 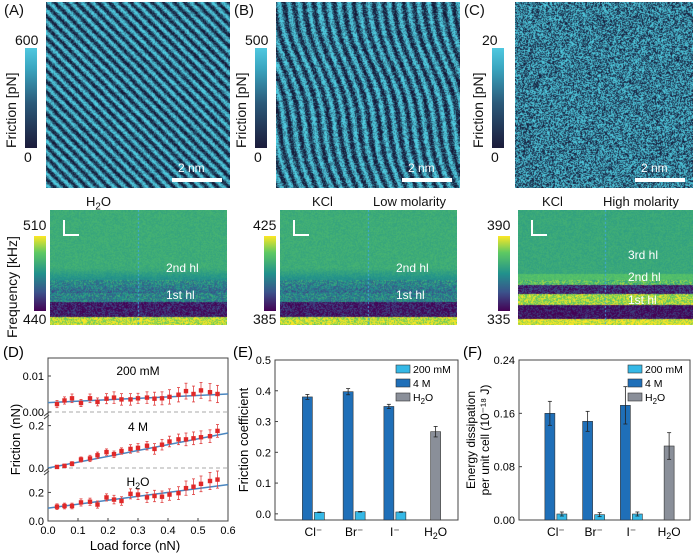 I want to click on y-tick-label: 0.24, so click(x=504, y=361).